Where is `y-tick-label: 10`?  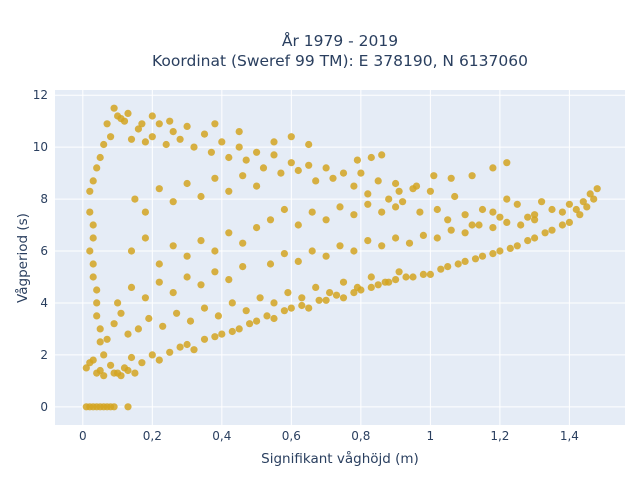
y-tick-label: 10 is located at coordinates (40, 147).